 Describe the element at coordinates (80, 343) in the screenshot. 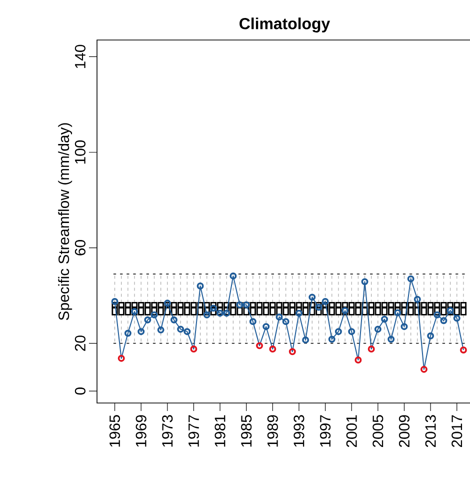

I see `y-tick-label: 20` at that location.